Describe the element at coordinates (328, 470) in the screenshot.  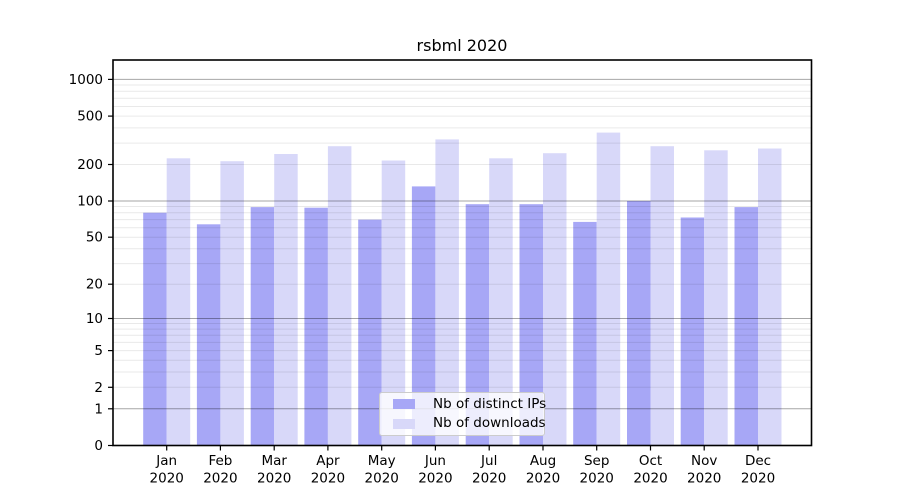
I see `x-tick-label-apr-2020: Apr 2020` at that location.